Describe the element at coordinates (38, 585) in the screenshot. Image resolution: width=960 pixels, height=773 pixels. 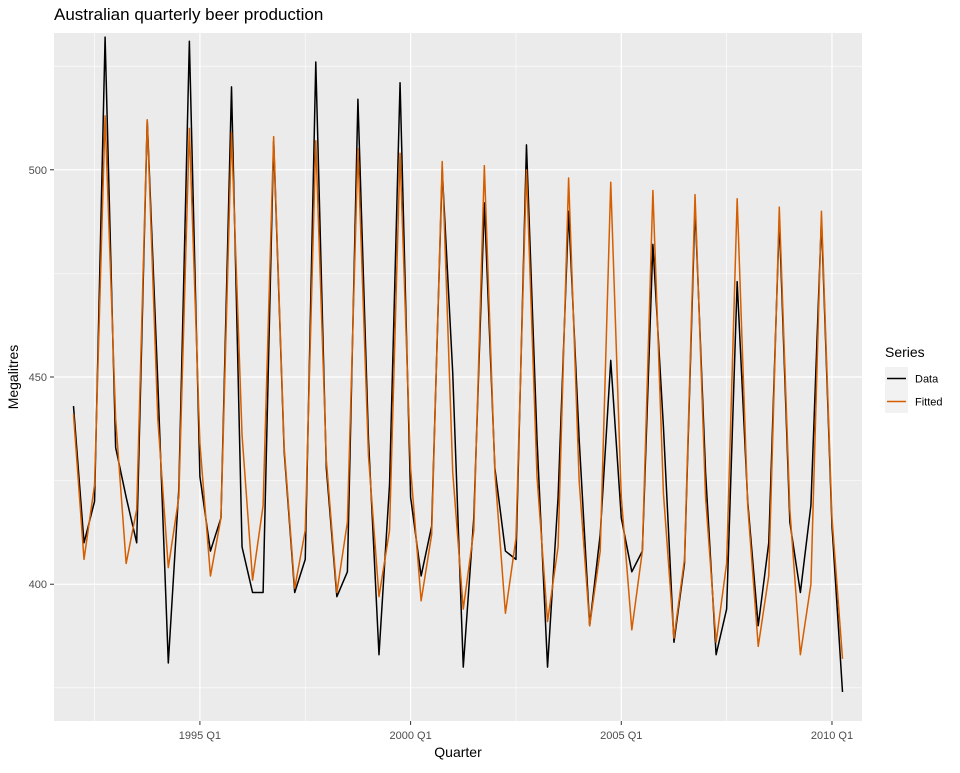
I see `y-tick-label: 400` at that location.